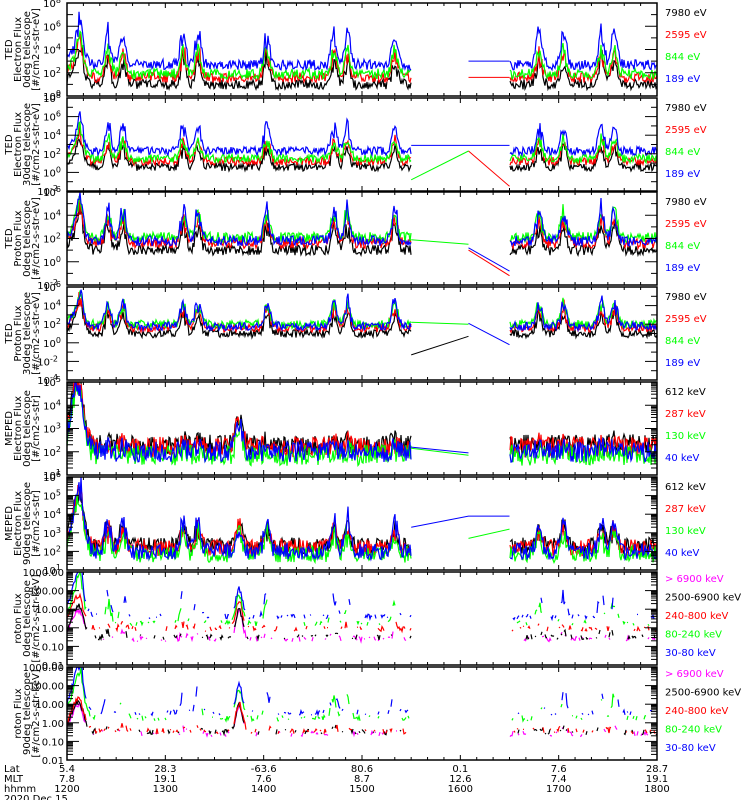 The image size is (750, 800). Describe the element at coordinates (12, 769) in the screenshot. I see `x-row-label-lat: Lat` at that location.